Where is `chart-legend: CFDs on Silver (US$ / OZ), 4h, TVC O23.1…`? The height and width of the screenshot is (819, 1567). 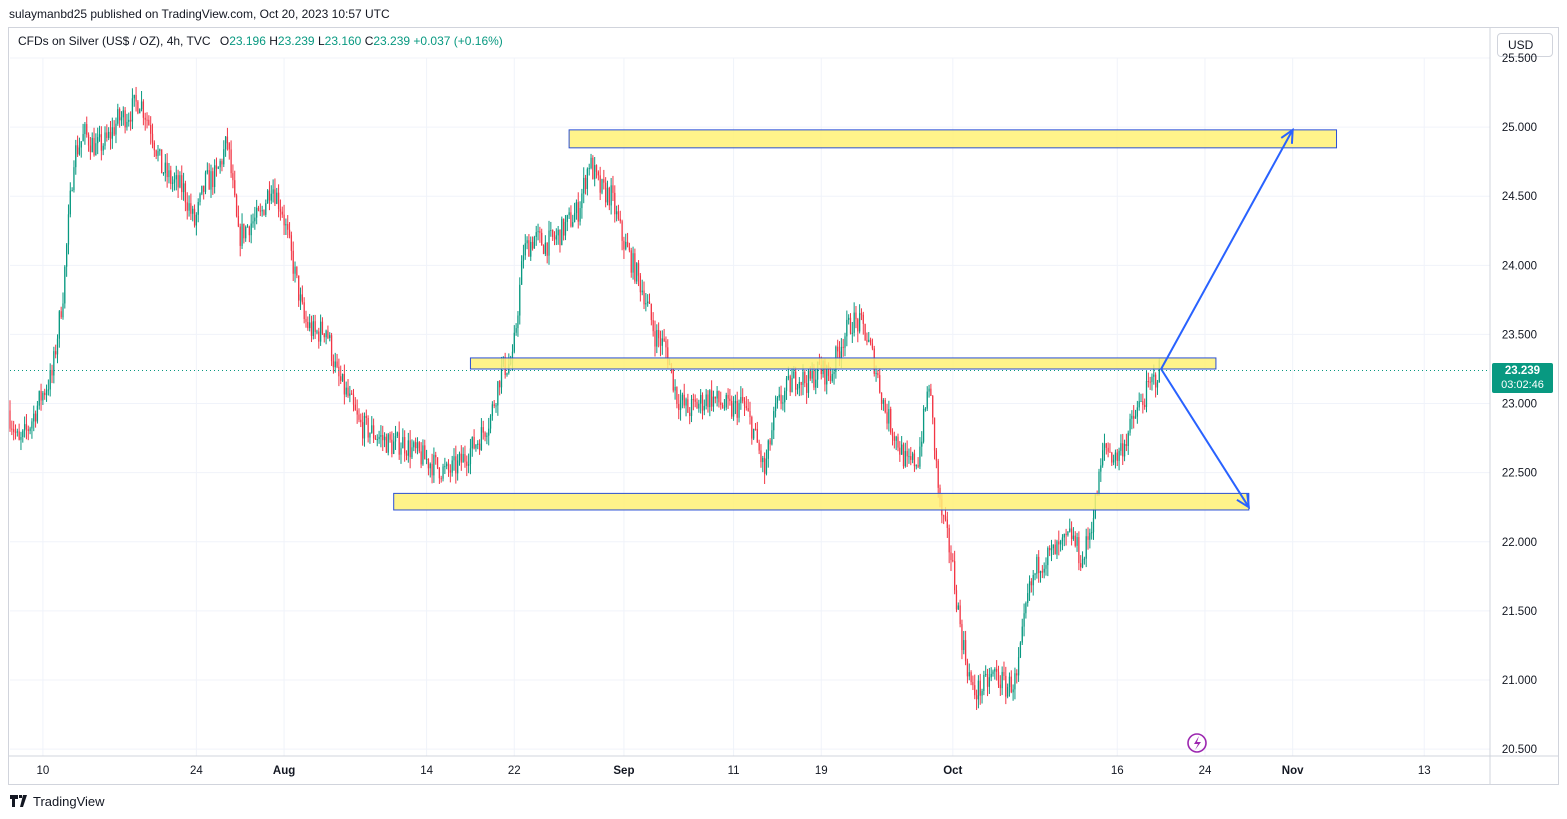
chart-legend: CFDs on Silver (US$ / OZ), 4h, TVC O23.1… is located at coordinates (260, 41).